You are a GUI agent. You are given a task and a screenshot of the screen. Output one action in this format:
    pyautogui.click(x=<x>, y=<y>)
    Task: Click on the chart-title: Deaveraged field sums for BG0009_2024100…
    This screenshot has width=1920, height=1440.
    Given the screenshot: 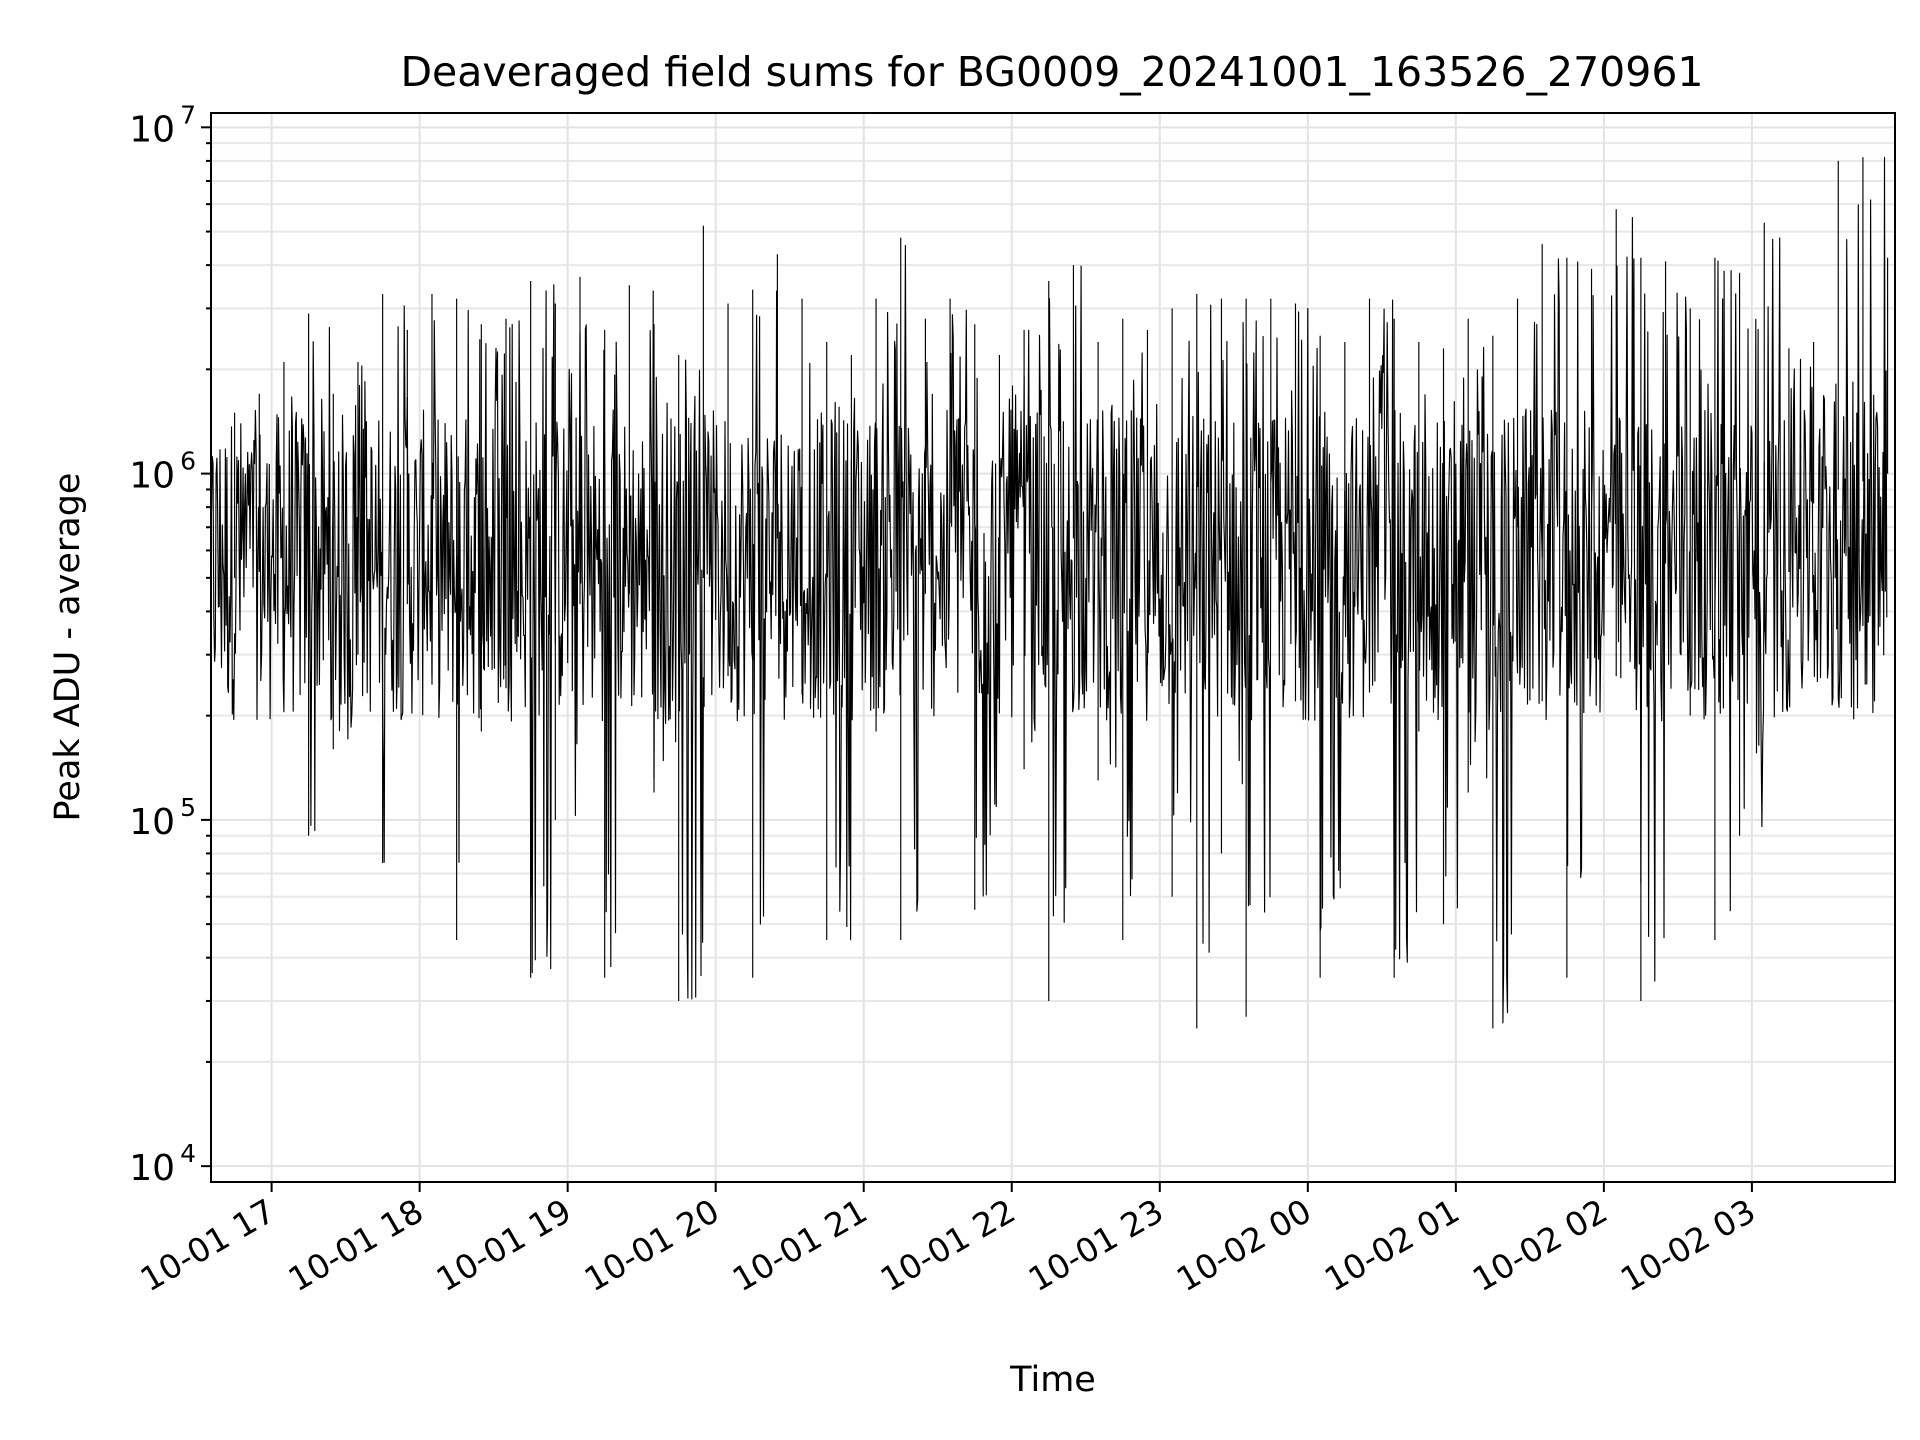 What is the action you would take?
    pyautogui.click(x=1051, y=72)
    